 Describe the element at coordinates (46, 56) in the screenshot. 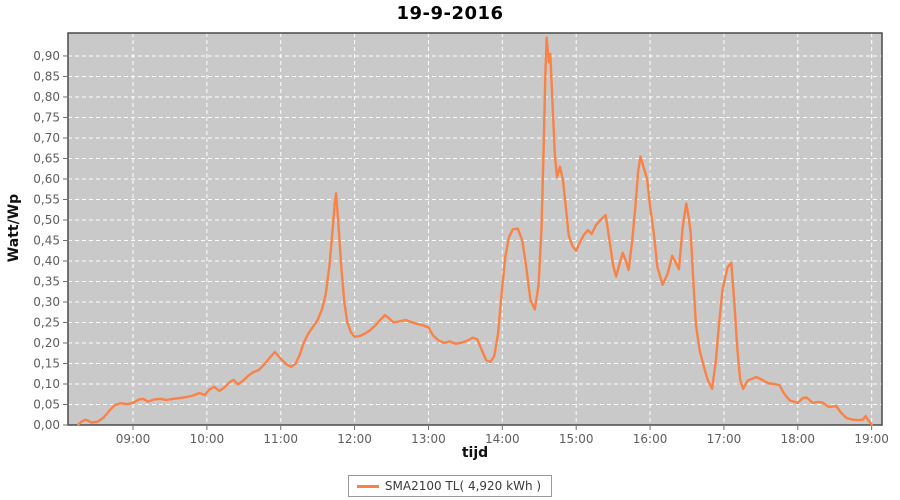

I see `y-tick-label: 0,90` at that location.